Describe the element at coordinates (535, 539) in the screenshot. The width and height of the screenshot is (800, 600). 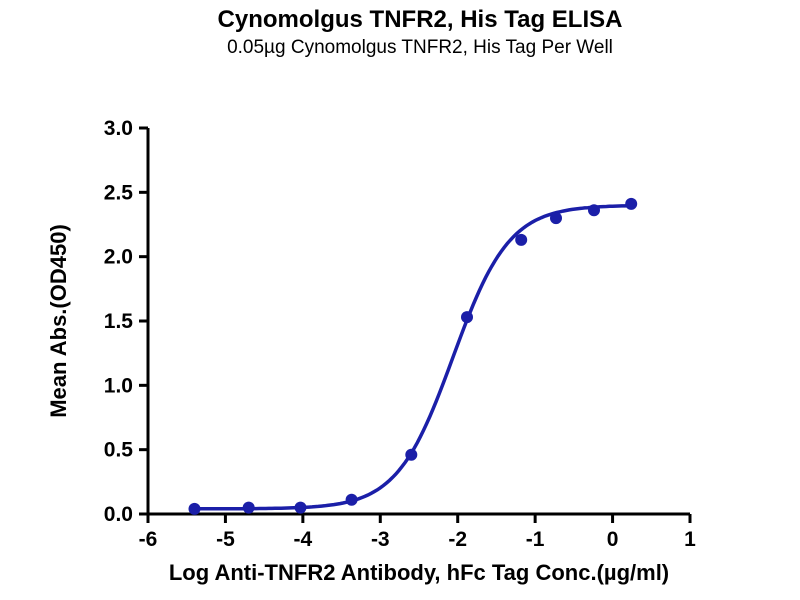
I see `x-tick-label: -1` at that location.